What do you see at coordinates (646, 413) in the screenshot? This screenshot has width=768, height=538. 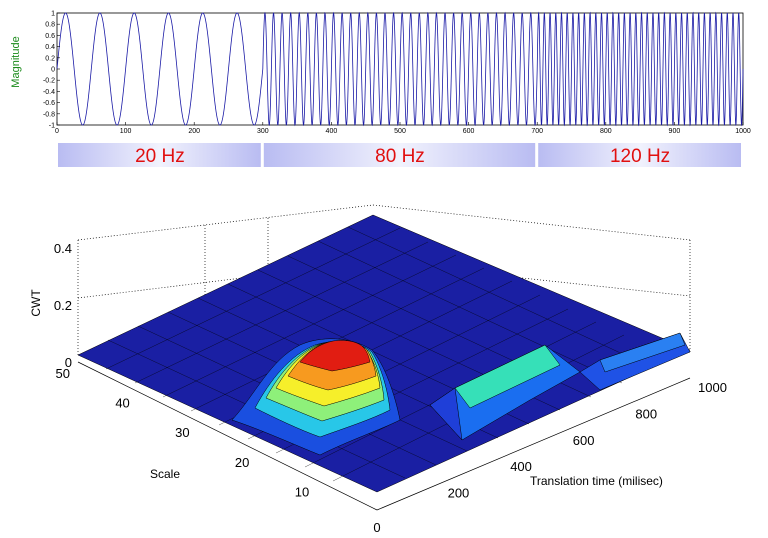 I see `surface-time-tick-label: 800` at bounding box center [646, 413].